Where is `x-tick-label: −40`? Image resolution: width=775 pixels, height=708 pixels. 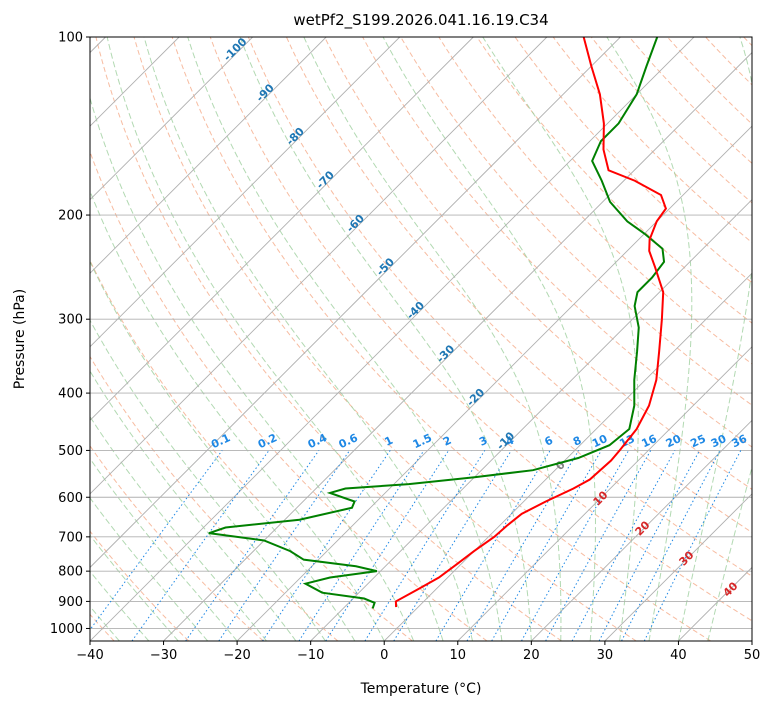
x-tick-label: −40 is located at coordinates (89, 655).